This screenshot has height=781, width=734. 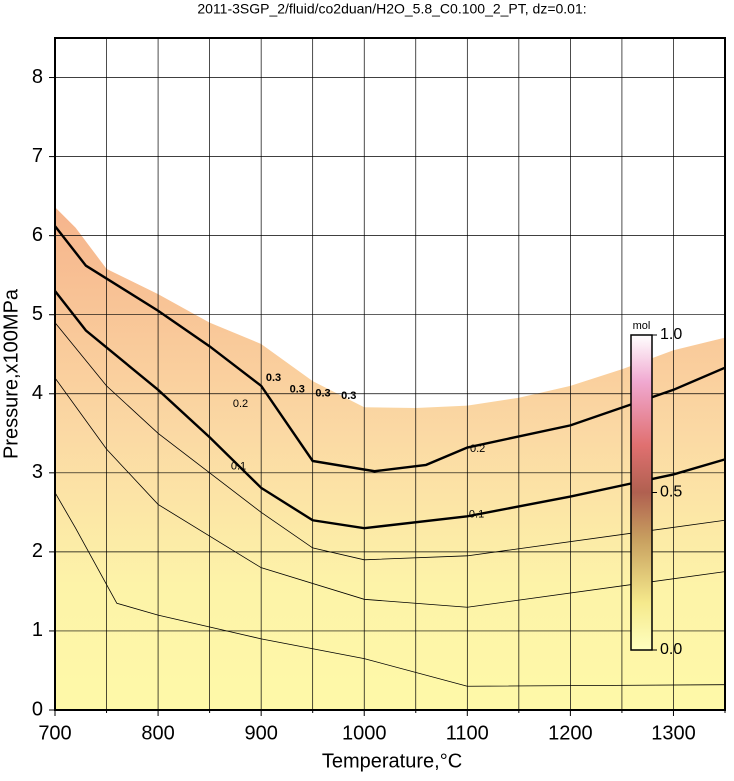 I want to click on x-tick-label: 1000, so click(x=364, y=733).